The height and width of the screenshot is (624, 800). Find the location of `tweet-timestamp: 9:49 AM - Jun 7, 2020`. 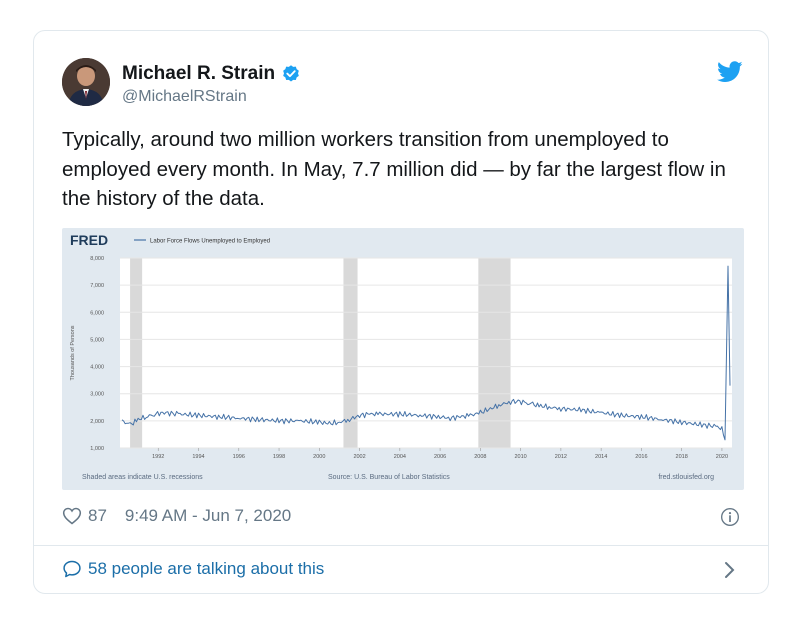

tweet-timestamp: 9:49 AM - Jun 7, 2020 is located at coordinates (208, 515).